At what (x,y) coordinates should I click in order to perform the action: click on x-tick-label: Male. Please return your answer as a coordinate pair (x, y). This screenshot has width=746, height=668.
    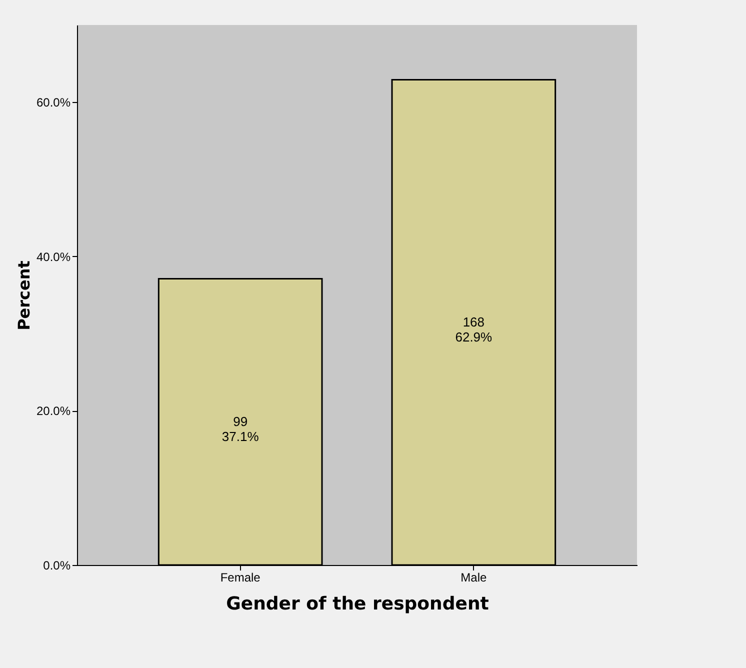
    Looking at the image, I should click on (473, 577).